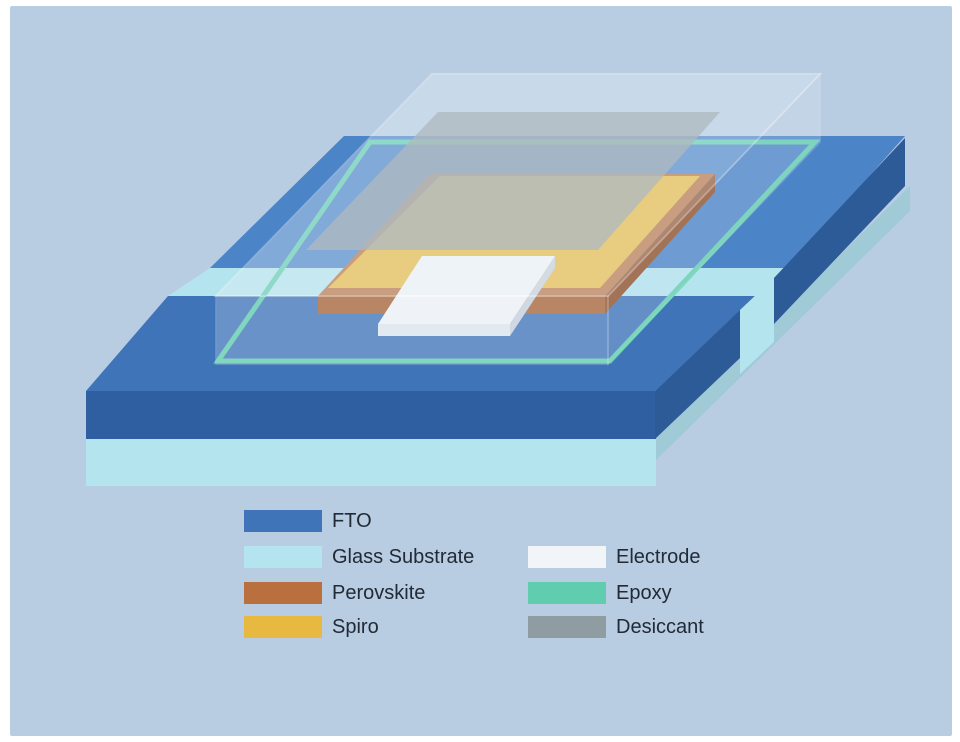  Describe the element at coordinates (283, 557) in the screenshot. I see `legend-swatch-glass-substrate` at that location.